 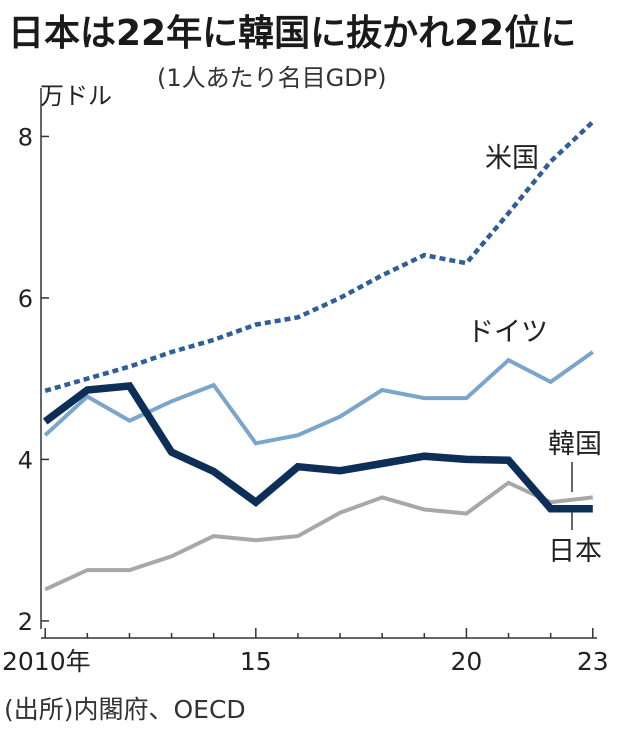 What do you see at coordinates (507, 332) in the screenshot?
I see `series-label-ドイツ: ドイツ` at bounding box center [507, 332].